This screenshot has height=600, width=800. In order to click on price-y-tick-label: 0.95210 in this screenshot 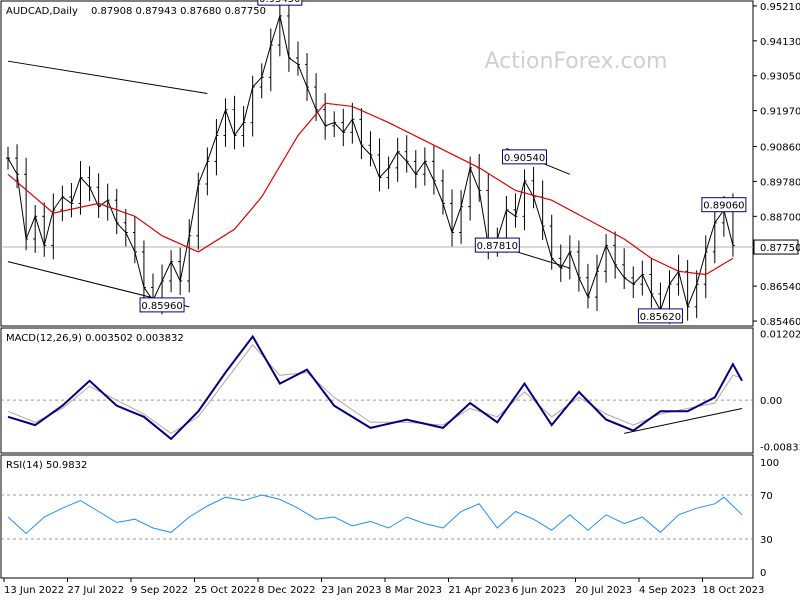, I will do `click(780, 7)`.